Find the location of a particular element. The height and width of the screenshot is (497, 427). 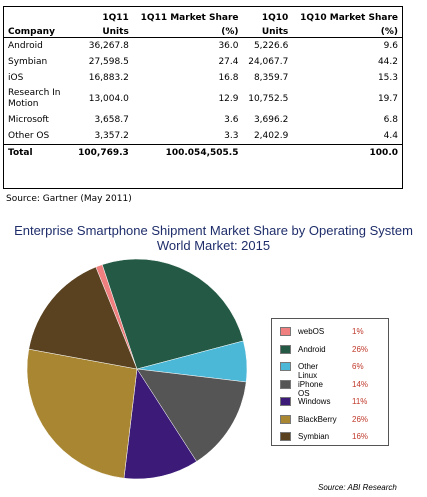

legend-label: iPhone OS is located at coordinates (310, 388).